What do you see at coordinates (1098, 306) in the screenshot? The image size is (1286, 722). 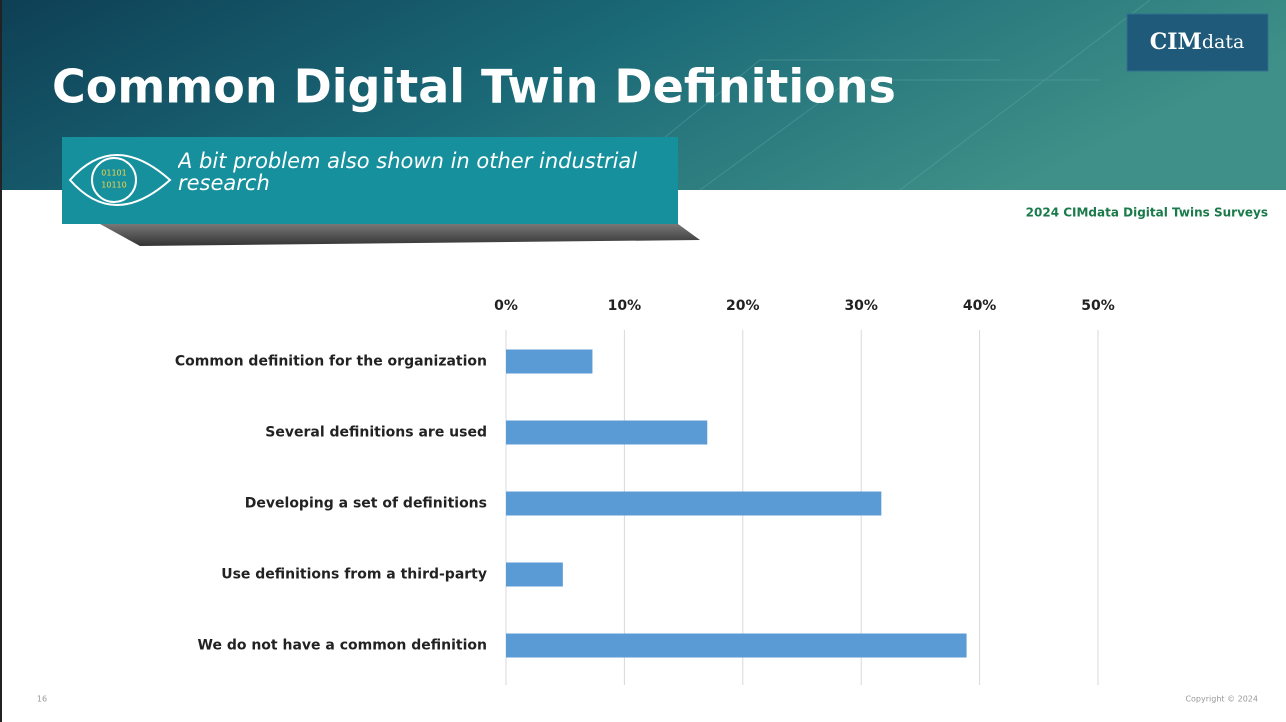 I see `x-tick-label: 50%` at bounding box center [1098, 306].